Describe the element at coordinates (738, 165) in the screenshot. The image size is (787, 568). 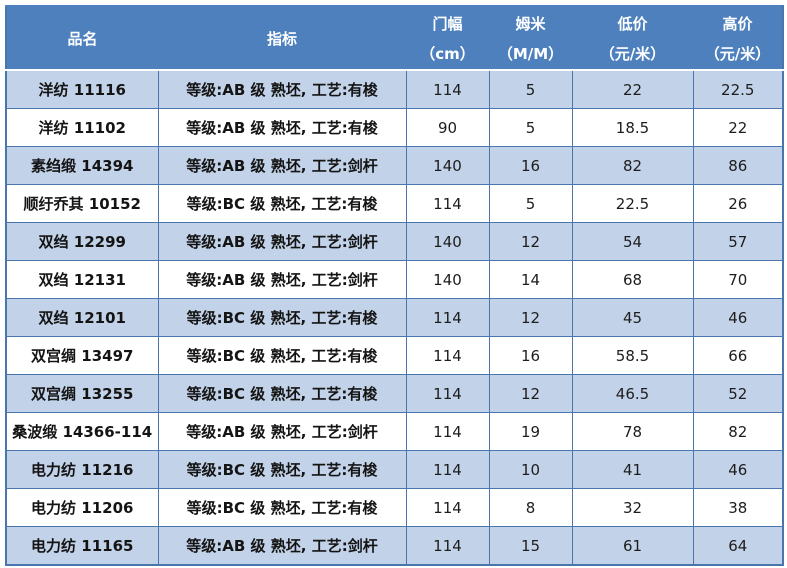
I see `cell-high-price: 86` at that location.